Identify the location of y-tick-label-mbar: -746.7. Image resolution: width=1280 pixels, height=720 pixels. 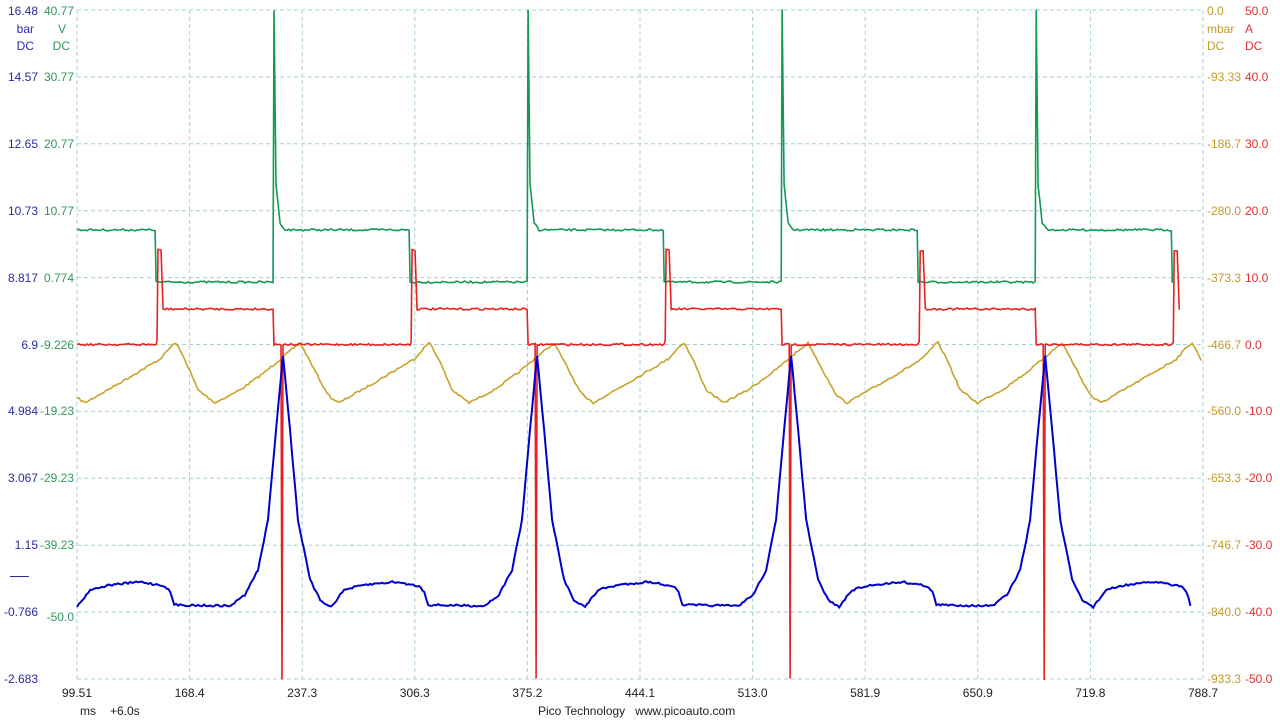
(1224, 545).